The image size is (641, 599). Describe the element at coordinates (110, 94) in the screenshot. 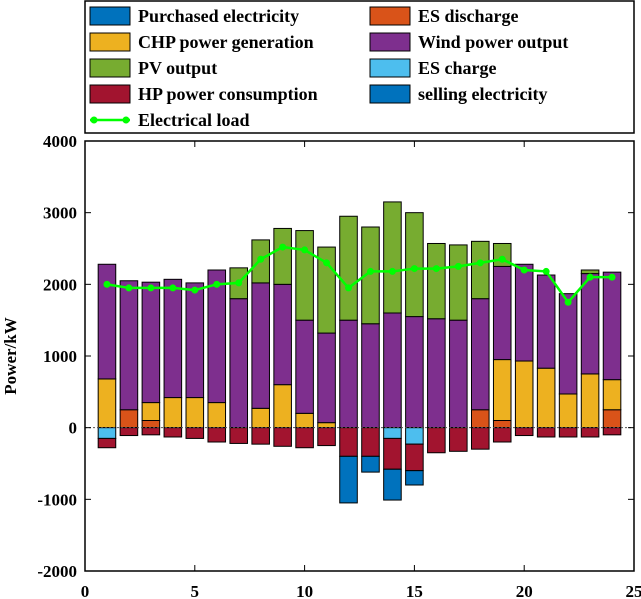

I see `legend-swatch-hp-power-consumption` at that location.